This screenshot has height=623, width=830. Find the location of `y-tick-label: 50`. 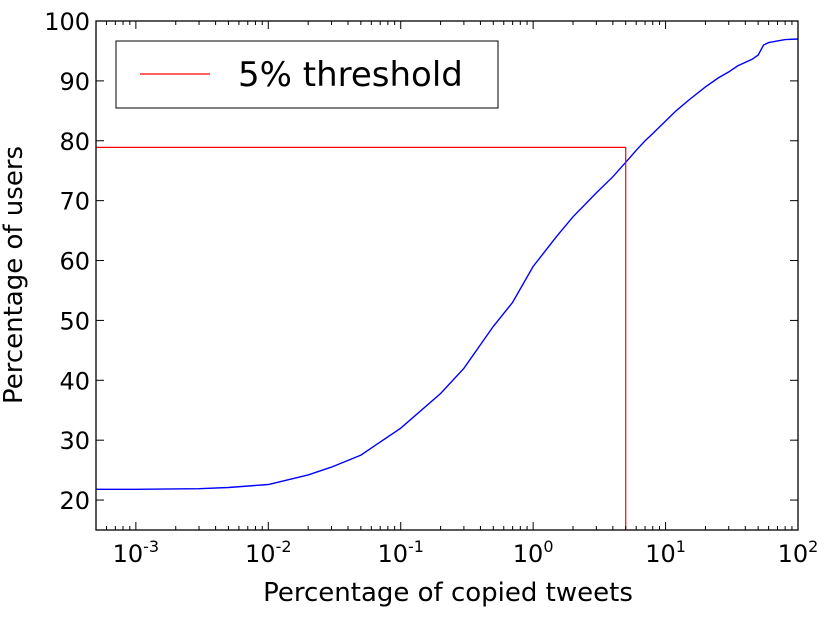

y-tick-label: 50 is located at coordinates (74, 321).